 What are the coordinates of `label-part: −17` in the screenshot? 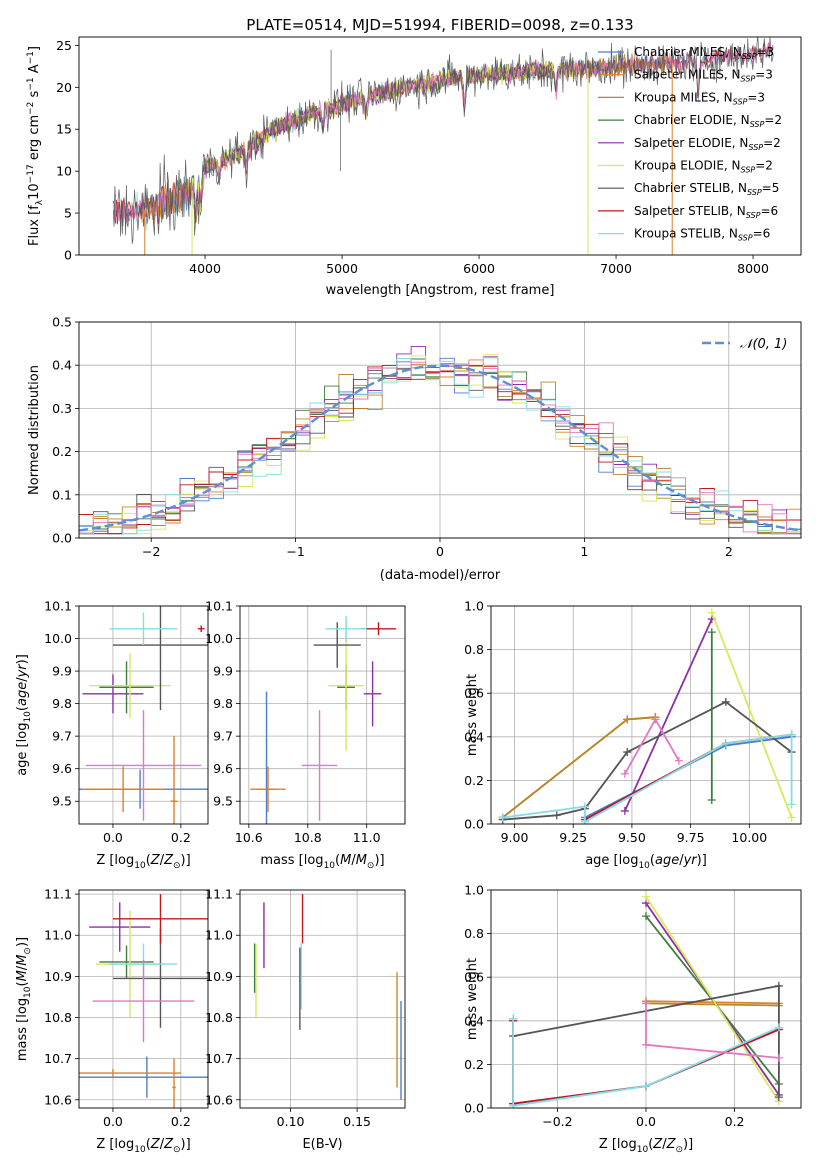 It's located at (31, 173).